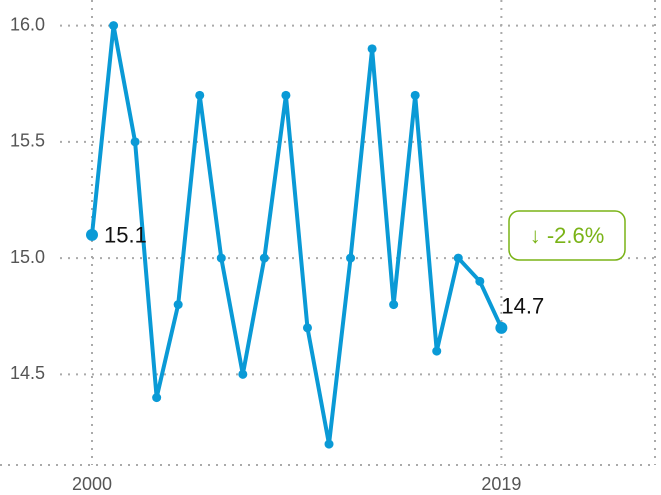 This screenshot has width=661, height=495. What do you see at coordinates (27, 257) in the screenshot?
I see `y-tick-label: 15.0` at bounding box center [27, 257].